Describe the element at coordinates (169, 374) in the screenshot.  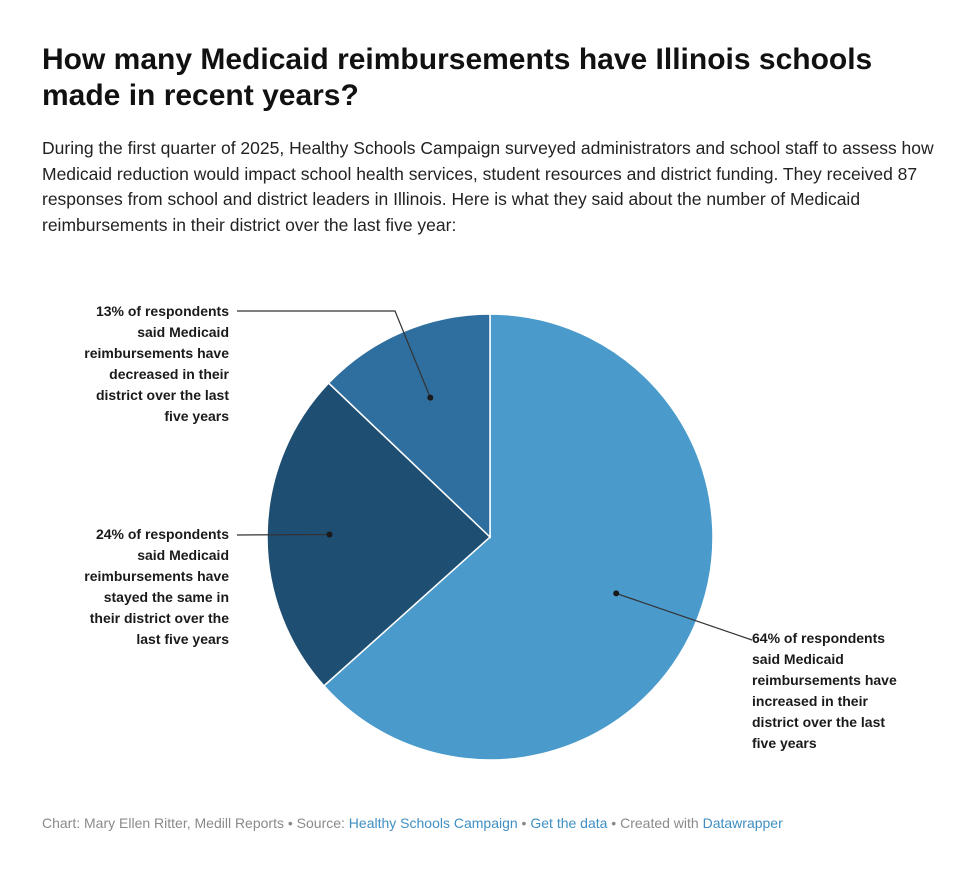
I see `annotation-line: decreased in their` at that location.